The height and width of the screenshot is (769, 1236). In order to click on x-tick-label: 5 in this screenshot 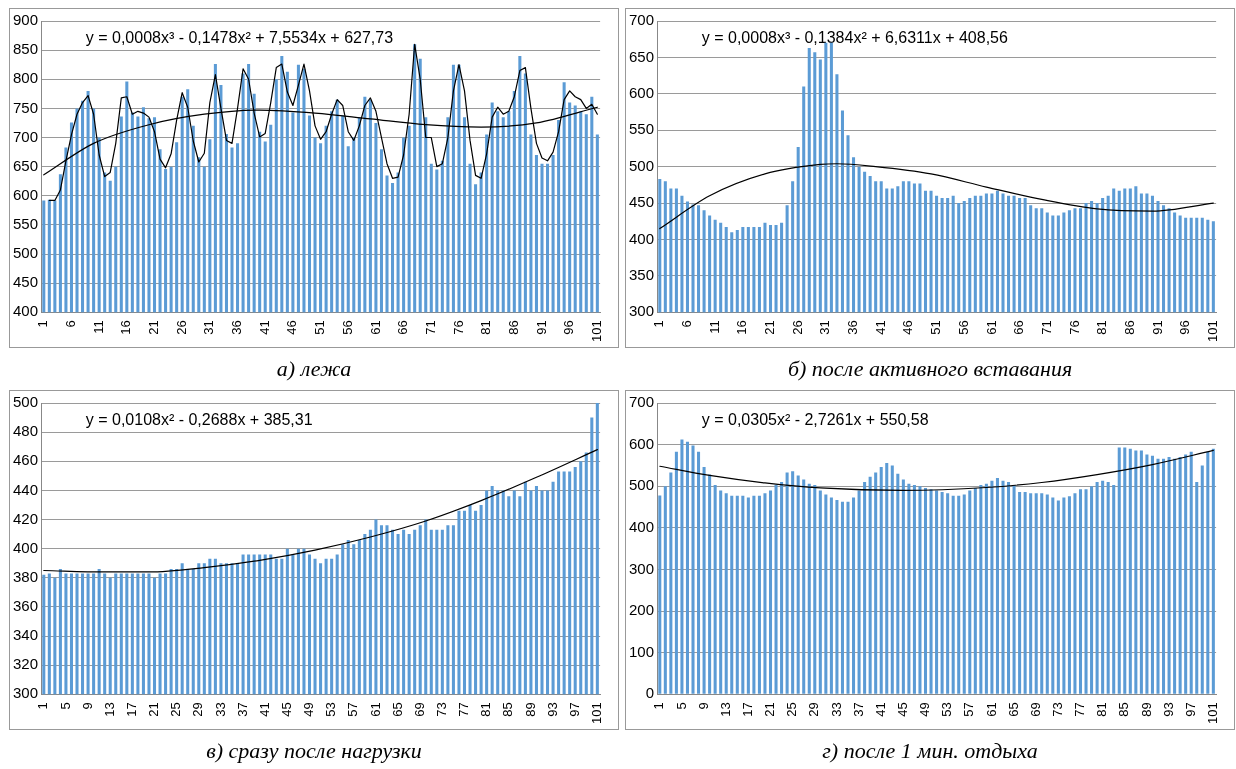, I will do `click(681, 706)`.